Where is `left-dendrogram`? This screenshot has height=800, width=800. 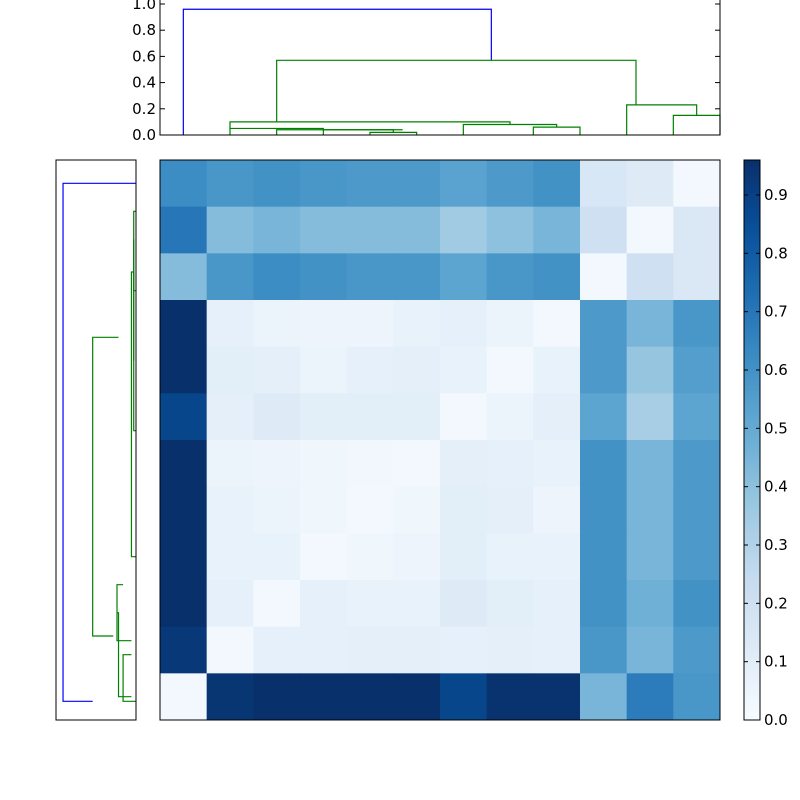
left-dendrogram is located at coordinates (96, 440).